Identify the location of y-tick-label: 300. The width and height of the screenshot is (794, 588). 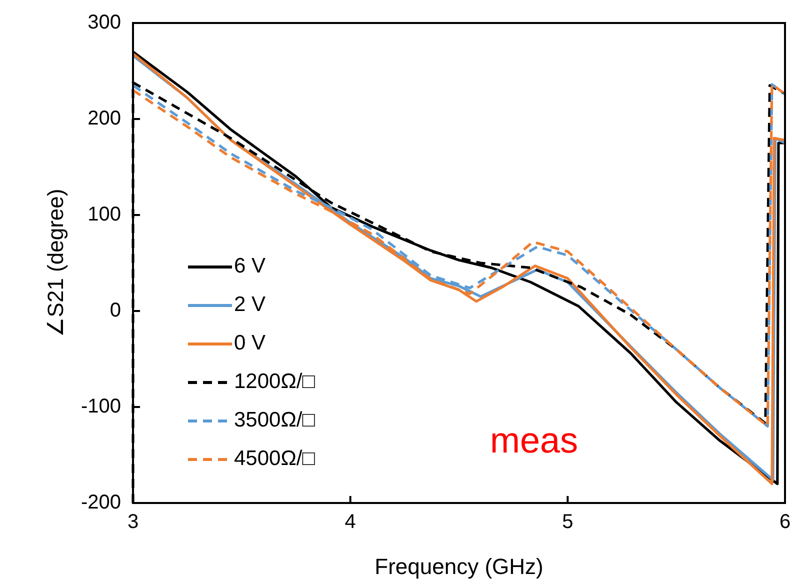
(104, 22).